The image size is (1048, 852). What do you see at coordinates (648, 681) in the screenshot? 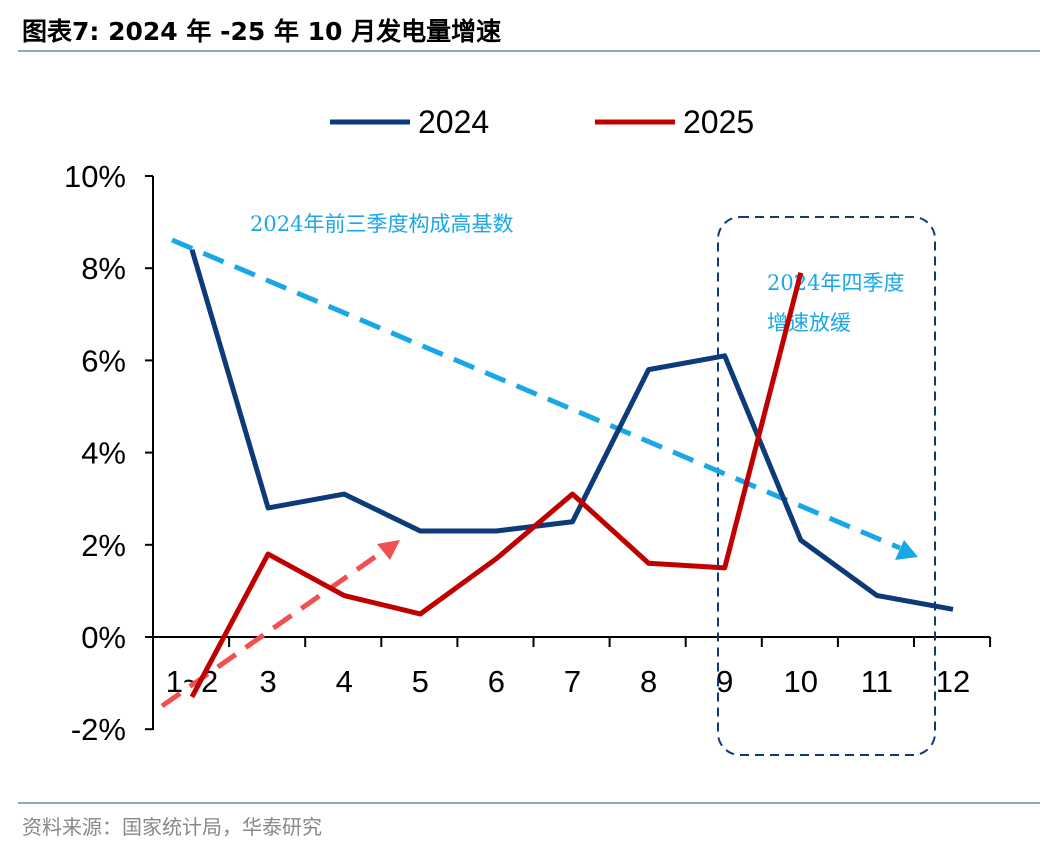
I see `x-tick-label: 8` at bounding box center [648, 681].